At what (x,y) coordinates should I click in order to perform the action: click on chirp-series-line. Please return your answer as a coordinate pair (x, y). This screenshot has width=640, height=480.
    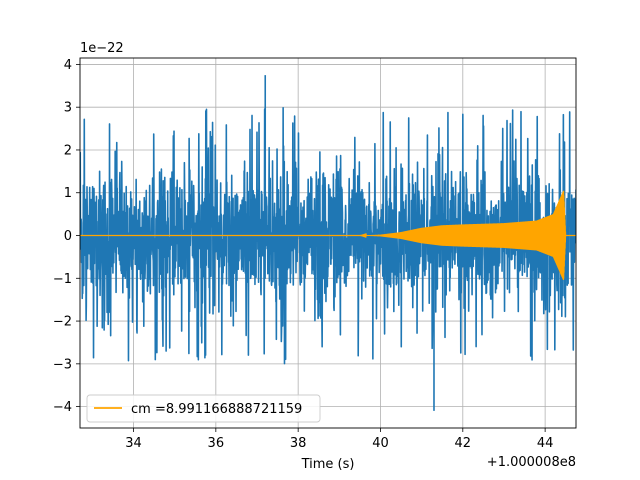
    Looking at the image, I should click on (328, 235).